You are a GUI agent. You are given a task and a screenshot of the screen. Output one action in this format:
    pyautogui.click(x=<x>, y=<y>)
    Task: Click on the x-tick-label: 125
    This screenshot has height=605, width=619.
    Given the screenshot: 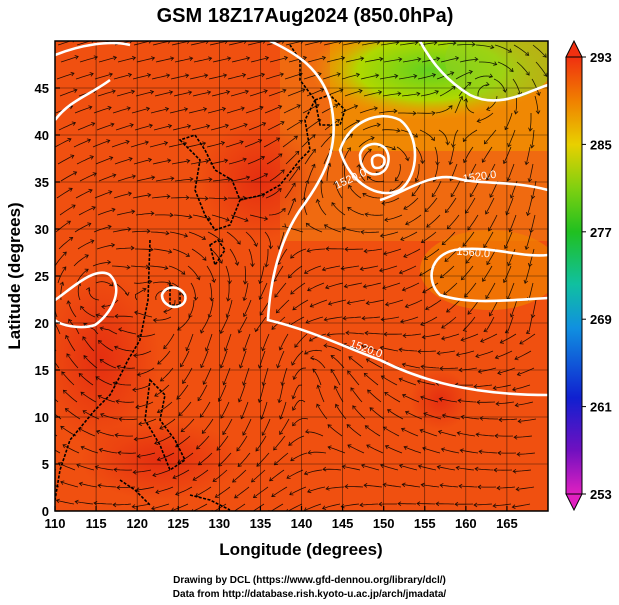 What is the action you would take?
    pyautogui.click(x=178, y=523)
    